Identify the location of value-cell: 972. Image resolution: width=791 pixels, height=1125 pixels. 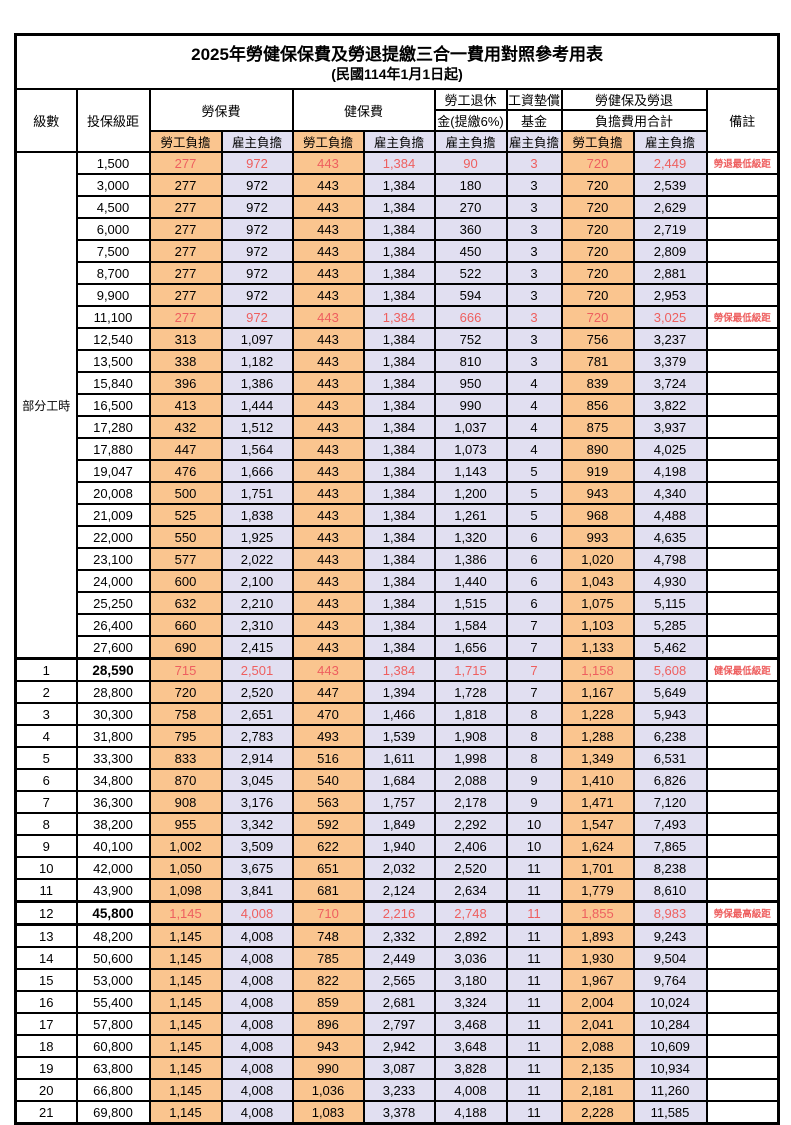
(257, 185).